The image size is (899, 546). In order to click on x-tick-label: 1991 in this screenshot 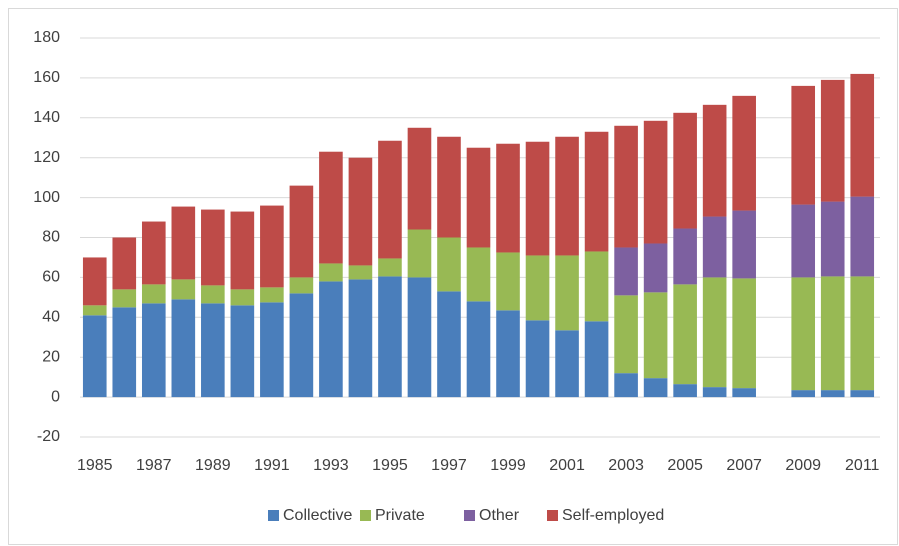, I will do `click(272, 465)`.